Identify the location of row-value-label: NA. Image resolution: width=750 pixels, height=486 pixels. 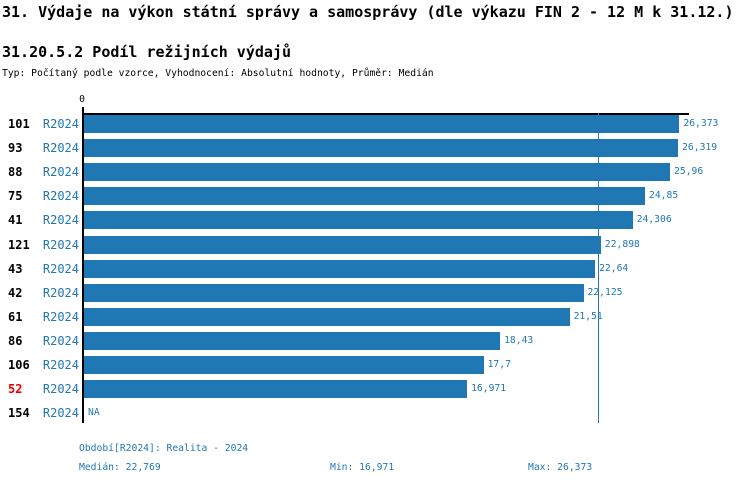
(94, 412).